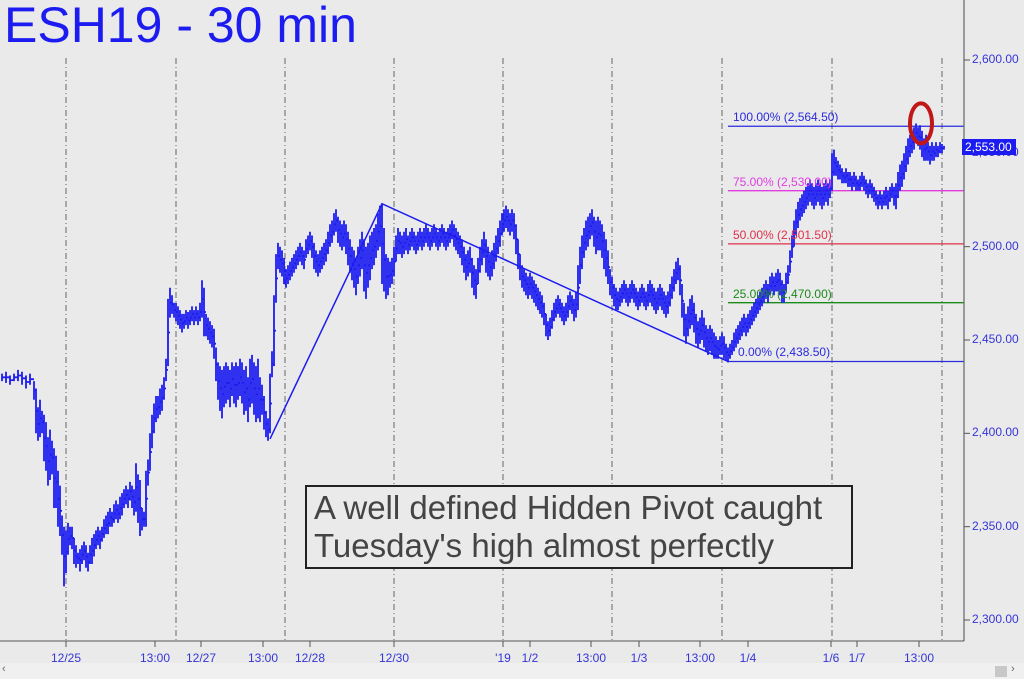 The image size is (1024, 679). I want to click on horizontal-scrollbar: ‹ ›, so click(512, 671).